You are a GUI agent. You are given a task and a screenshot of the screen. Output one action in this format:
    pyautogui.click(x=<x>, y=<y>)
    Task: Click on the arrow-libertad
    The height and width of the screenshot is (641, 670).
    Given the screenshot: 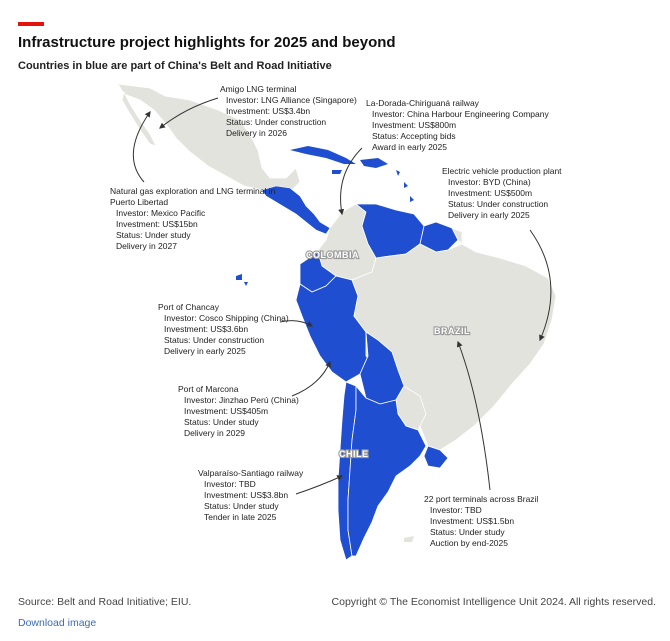 What is the action you would take?
    pyautogui.click(x=141, y=147)
    